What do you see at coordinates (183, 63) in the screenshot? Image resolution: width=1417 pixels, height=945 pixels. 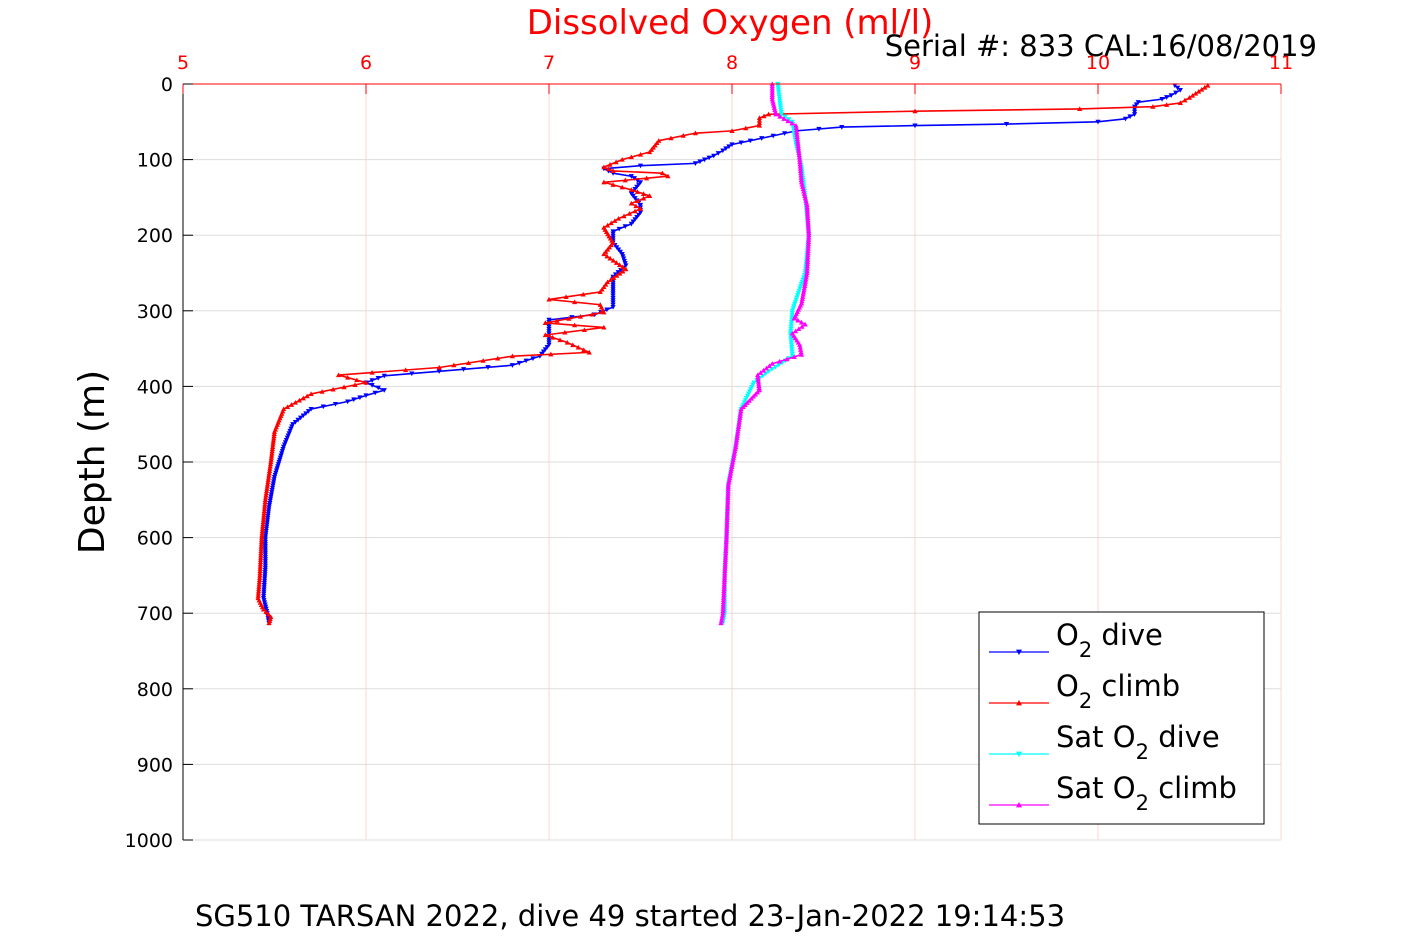 I see `x-tick-label: 5` at bounding box center [183, 63].